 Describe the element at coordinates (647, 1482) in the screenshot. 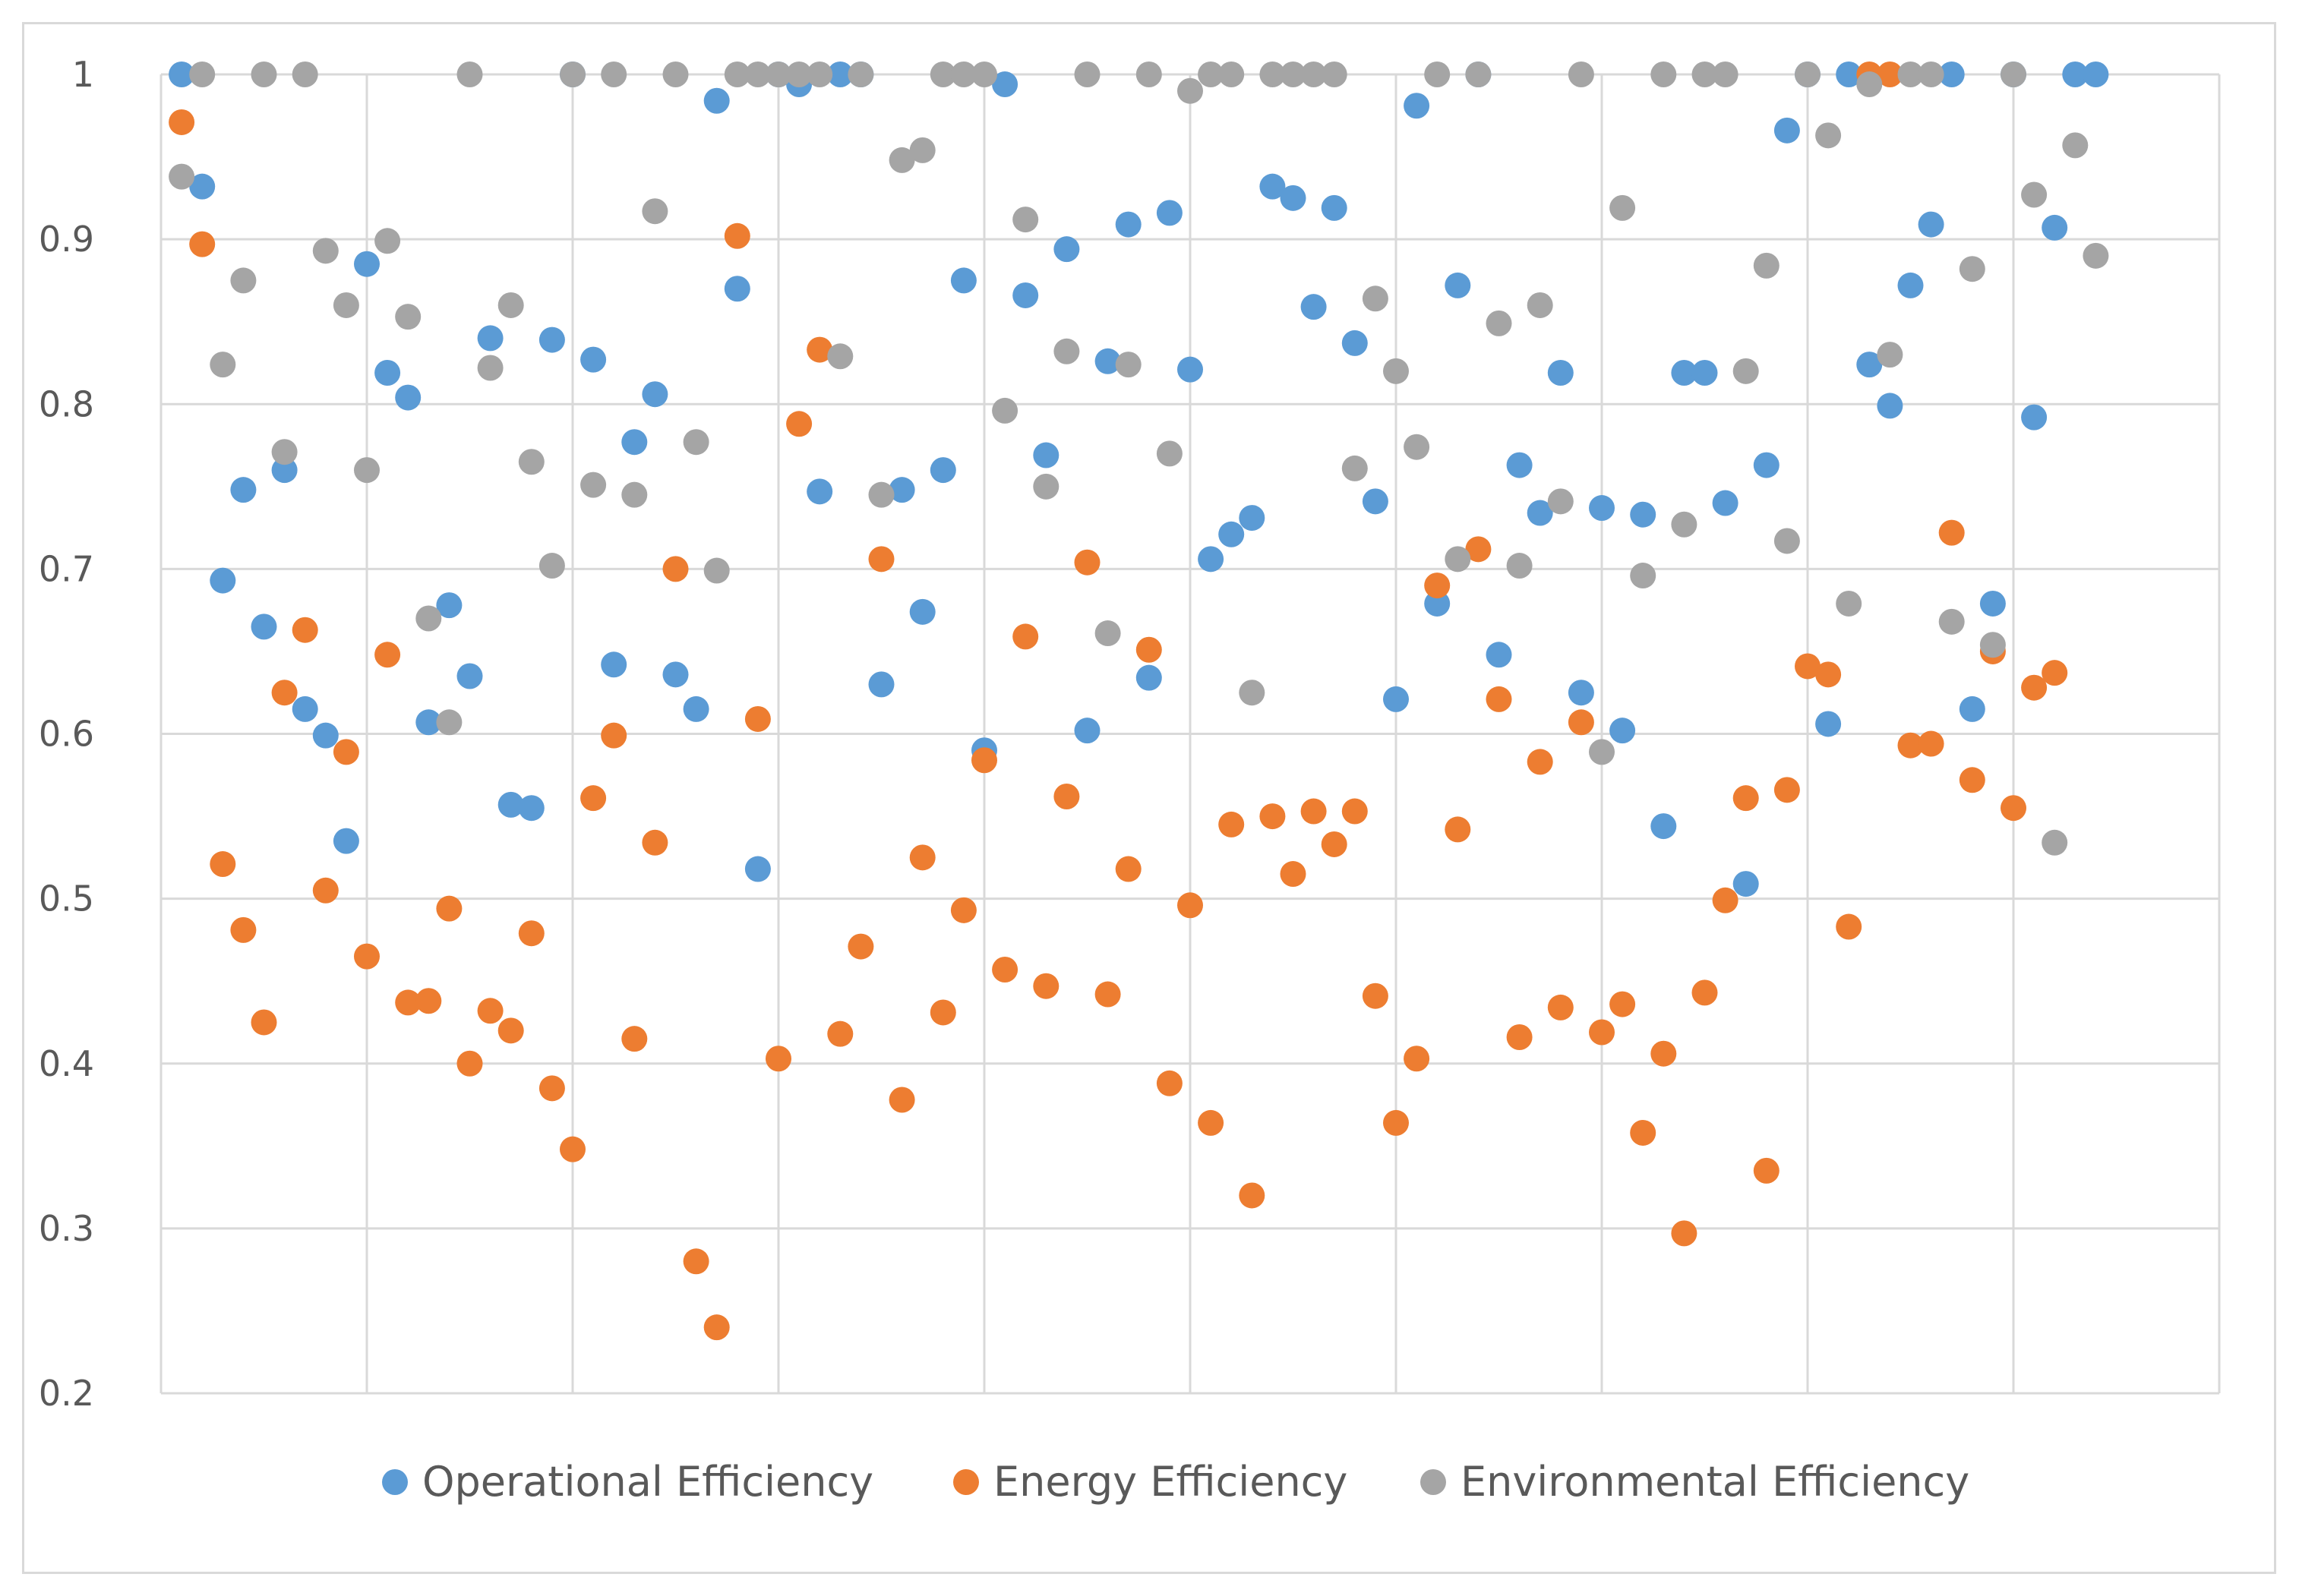

I see `legend-label-1: Operational Efficiency` at that location.